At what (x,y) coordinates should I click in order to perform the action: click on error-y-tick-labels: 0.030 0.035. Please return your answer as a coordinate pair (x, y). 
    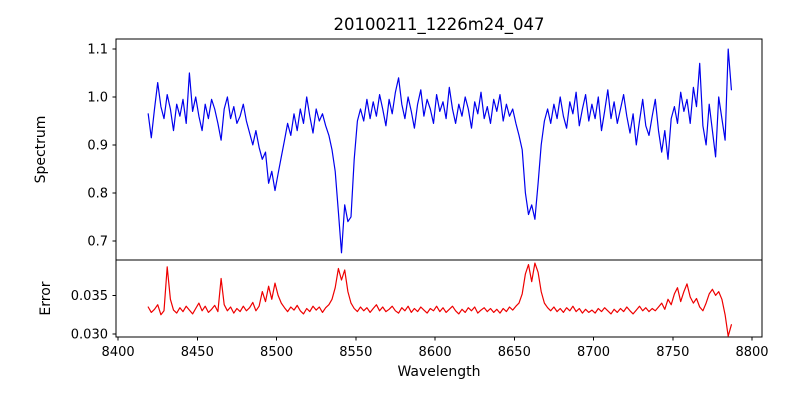
    Looking at the image, I should click on (89, 316).